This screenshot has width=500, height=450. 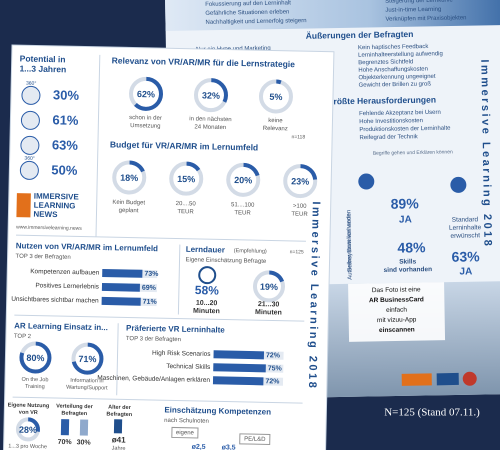 I want to click on label: Gewicht der Brillen zu groß, so click(x=395, y=84).